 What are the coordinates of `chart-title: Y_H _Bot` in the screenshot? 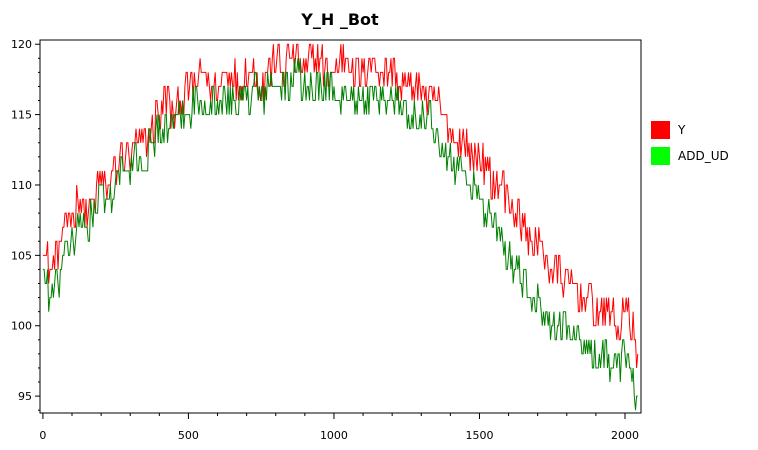 It's located at (340, 19).